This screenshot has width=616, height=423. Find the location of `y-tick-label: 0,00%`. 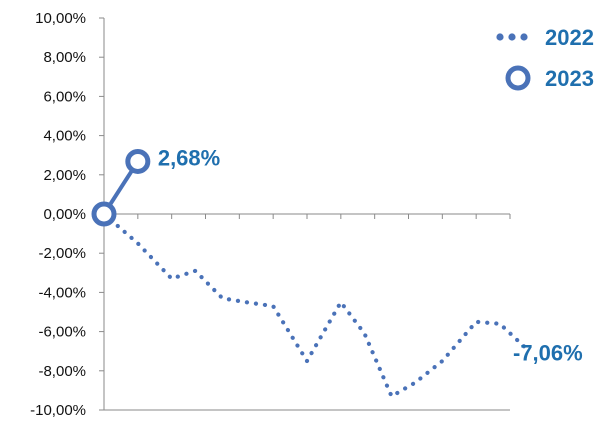

y-tick-label: 0,00% is located at coordinates (64, 214).